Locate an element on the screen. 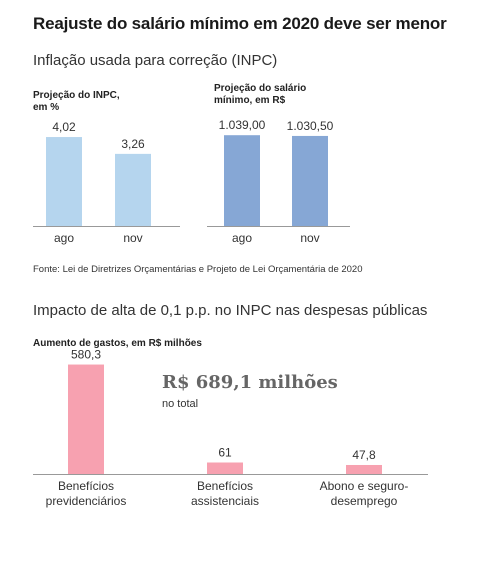  total-label: no total is located at coordinates (180, 404).